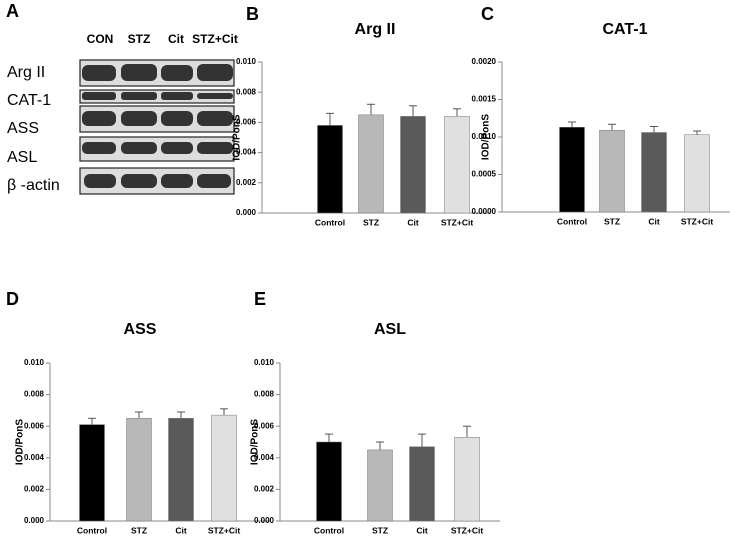 This screenshot has width=741, height=538. Describe the element at coordinates (484, 211) in the screenshot. I see `y-tick-label: 0.0000` at that location.